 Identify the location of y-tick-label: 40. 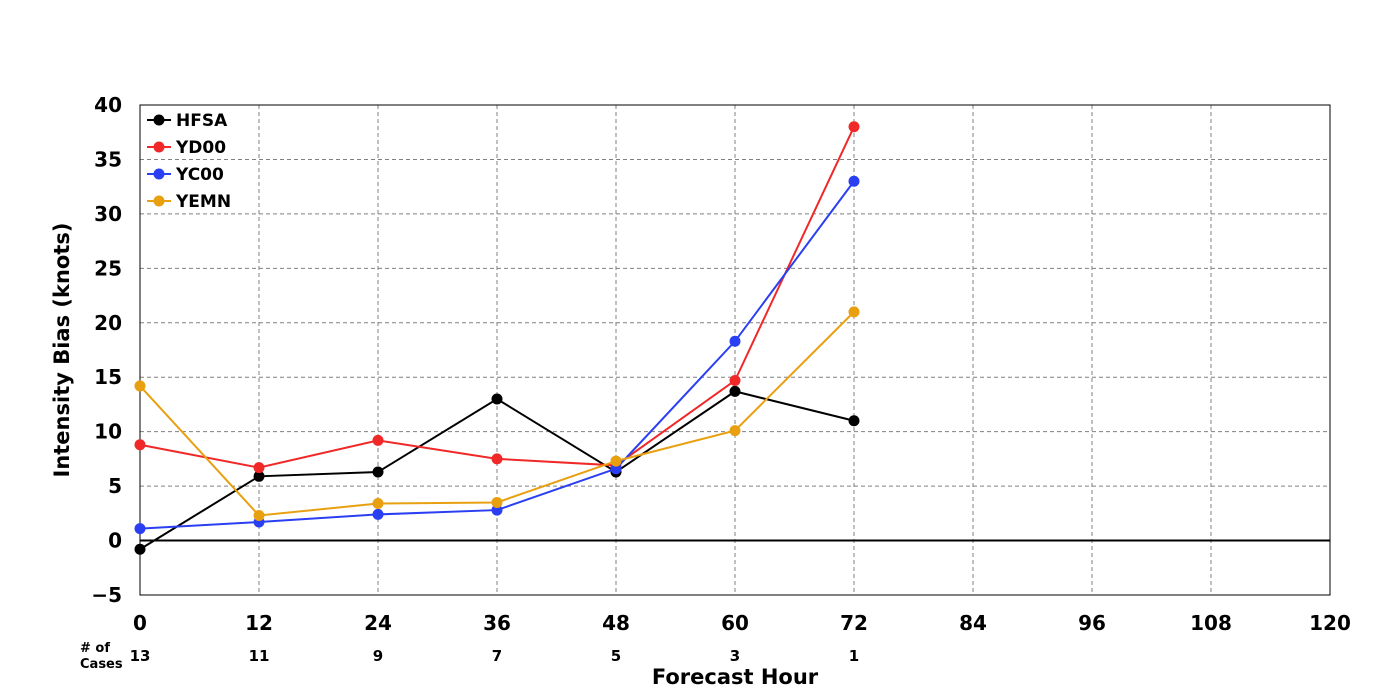
(108, 105).